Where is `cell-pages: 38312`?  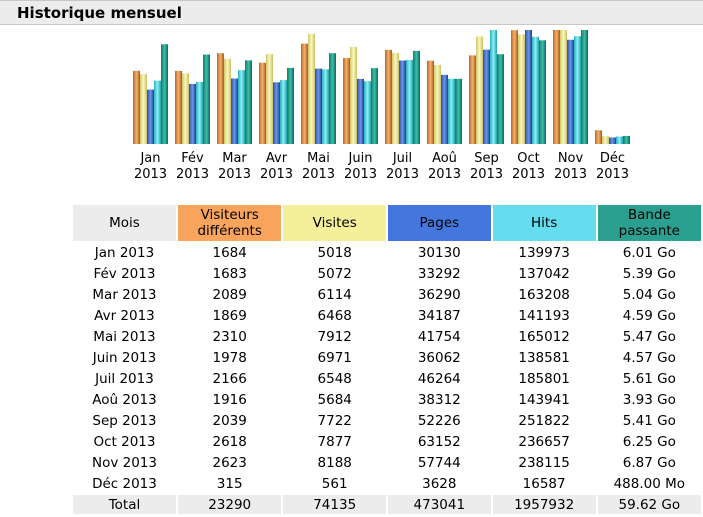 cell-pages: 38312 is located at coordinates (439, 399).